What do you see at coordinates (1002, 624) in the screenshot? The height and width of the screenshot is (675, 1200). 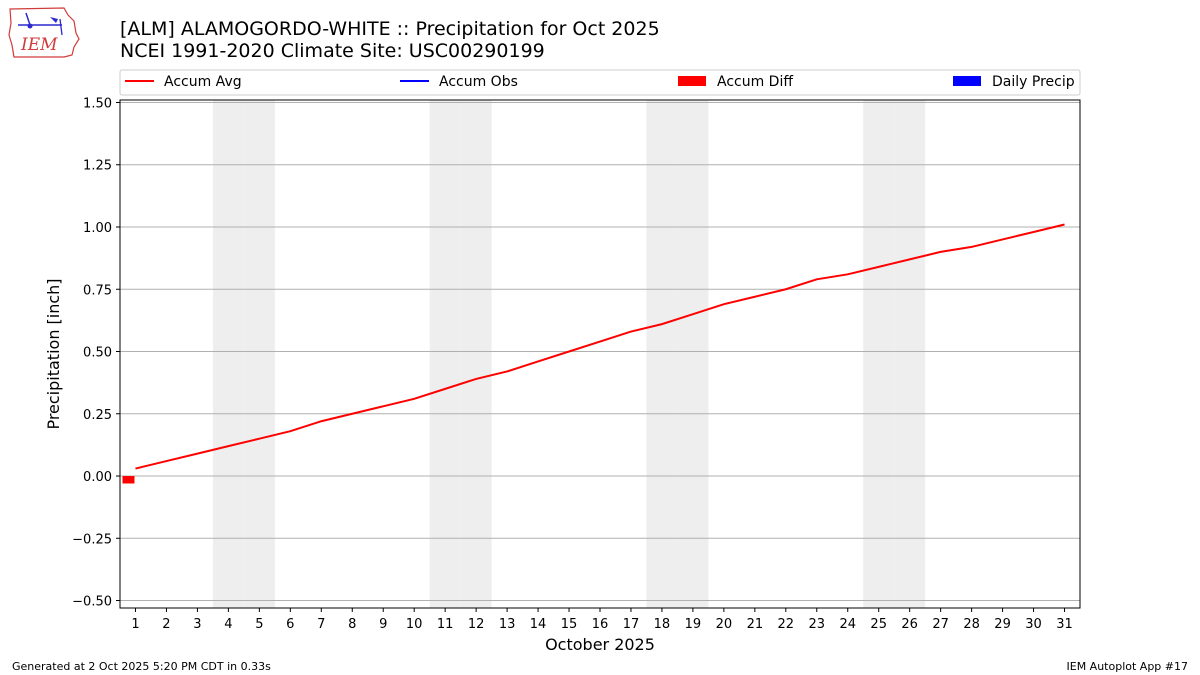 I see `x-tick-label: 29` at bounding box center [1002, 624].